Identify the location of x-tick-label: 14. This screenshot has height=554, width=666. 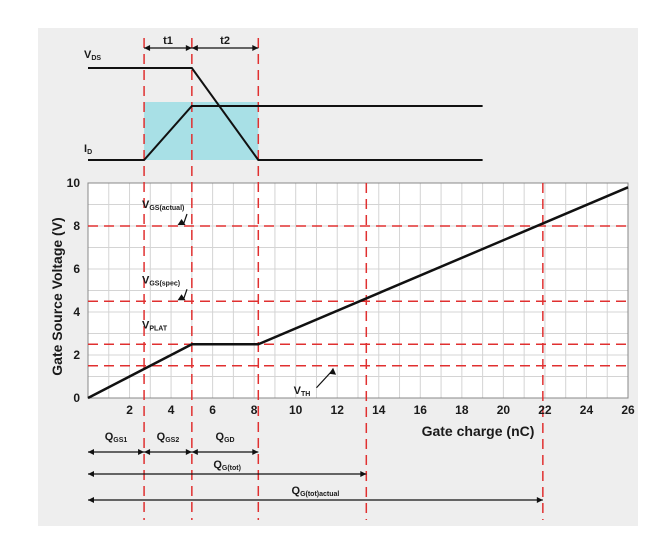
(379, 410).